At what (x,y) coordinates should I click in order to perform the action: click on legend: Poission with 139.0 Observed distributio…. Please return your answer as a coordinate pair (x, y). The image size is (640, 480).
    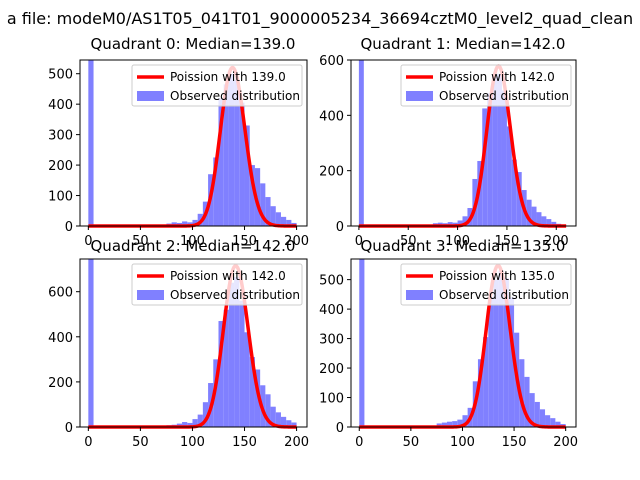
    Looking at the image, I should click on (217, 85).